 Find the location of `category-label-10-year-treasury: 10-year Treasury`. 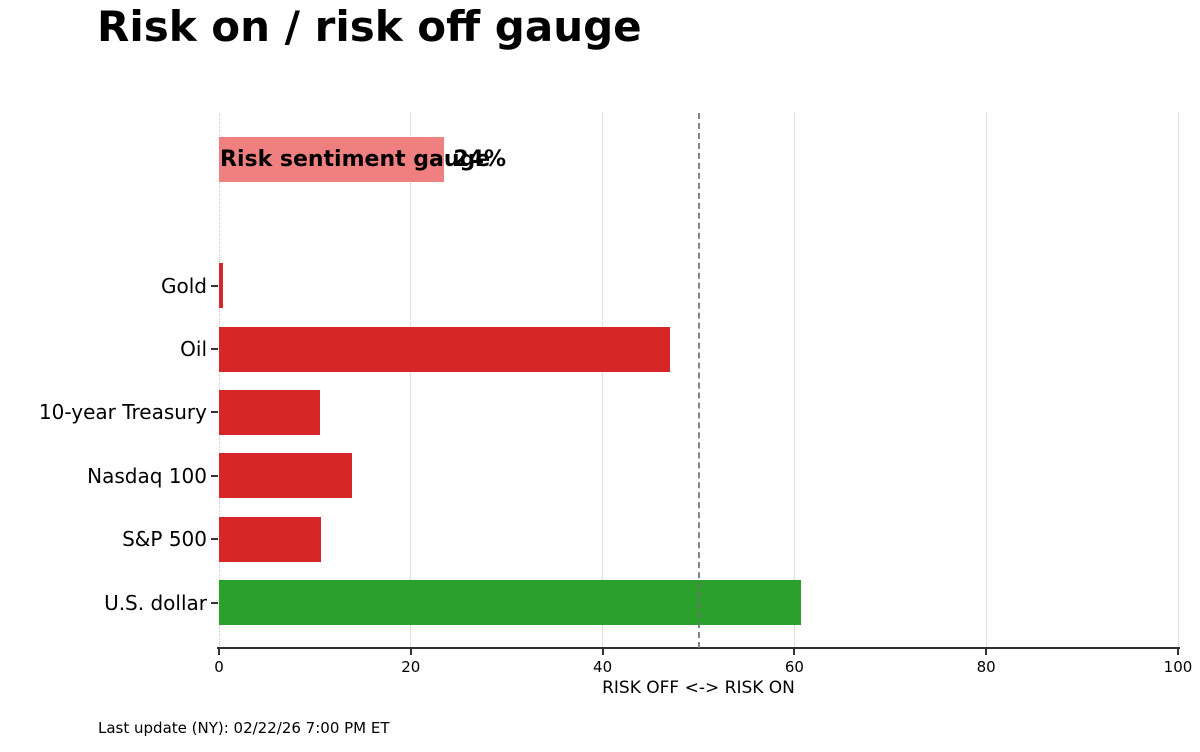

category-label-10-year-treasury: 10-year Treasury is located at coordinates (122, 412).